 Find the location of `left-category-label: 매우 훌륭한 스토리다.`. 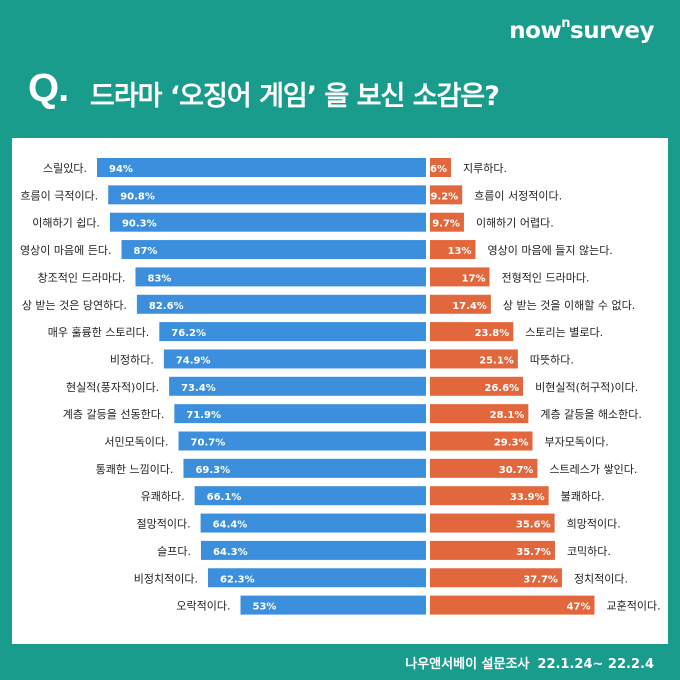

left-category-label: 매우 훌륭한 스토리다. is located at coordinates (99, 332).